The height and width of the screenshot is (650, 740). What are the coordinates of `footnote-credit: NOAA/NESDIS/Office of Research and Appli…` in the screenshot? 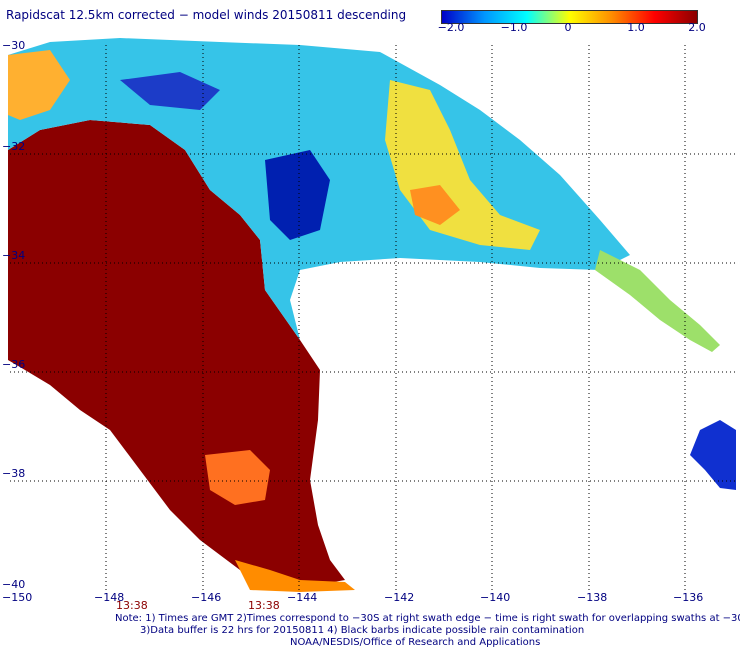 It's located at (415, 642).